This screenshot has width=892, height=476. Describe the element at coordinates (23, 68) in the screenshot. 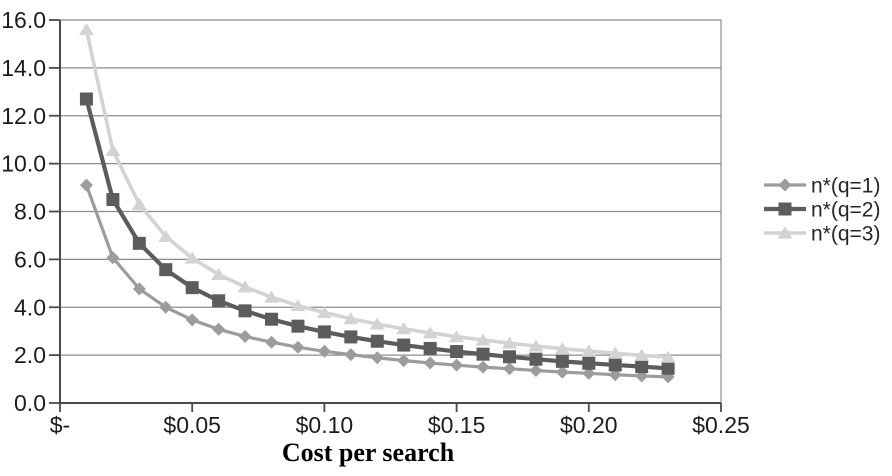

I see `y-tick-label: 14.0` at that location.